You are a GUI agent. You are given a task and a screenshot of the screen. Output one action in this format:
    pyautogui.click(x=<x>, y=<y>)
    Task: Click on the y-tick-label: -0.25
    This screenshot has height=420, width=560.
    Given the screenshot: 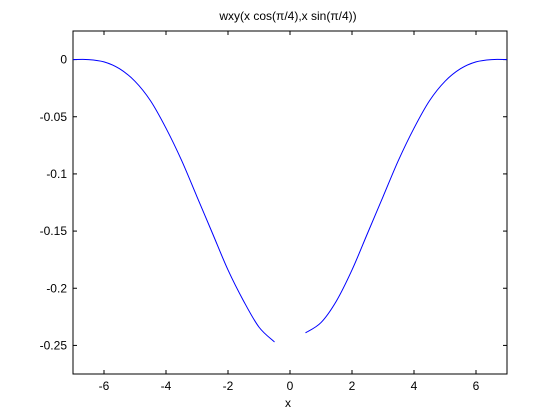 What is the action you would take?
    pyautogui.click(x=54, y=345)
    